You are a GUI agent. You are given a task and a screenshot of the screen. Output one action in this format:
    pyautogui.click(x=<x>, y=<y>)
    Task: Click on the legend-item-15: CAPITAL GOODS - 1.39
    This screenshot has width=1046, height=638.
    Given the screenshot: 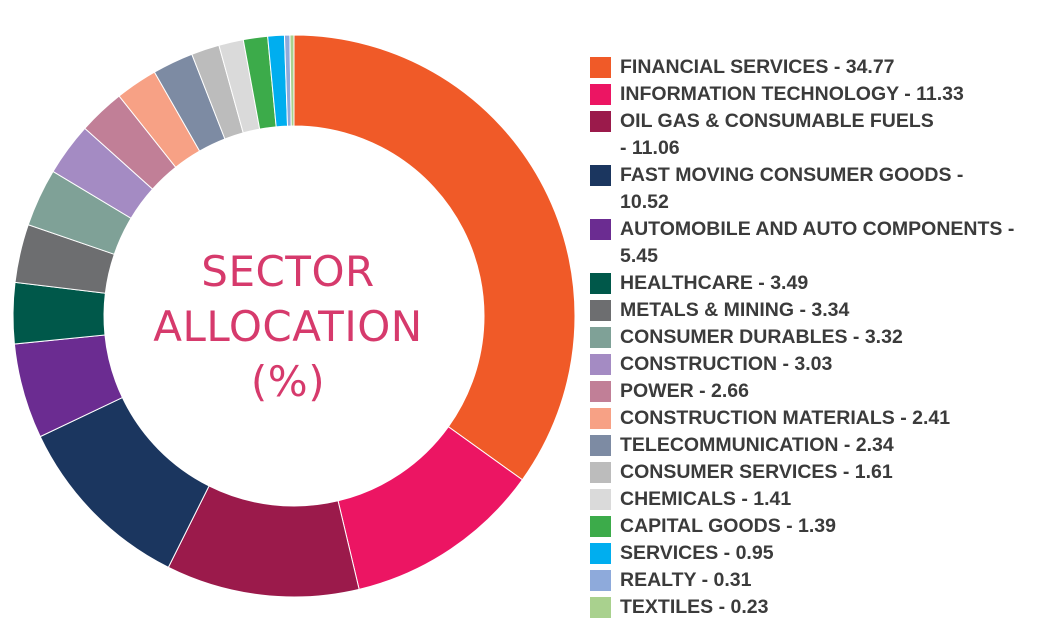 What is the action you would take?
    pyautogui.click(x=815, y=526)
    